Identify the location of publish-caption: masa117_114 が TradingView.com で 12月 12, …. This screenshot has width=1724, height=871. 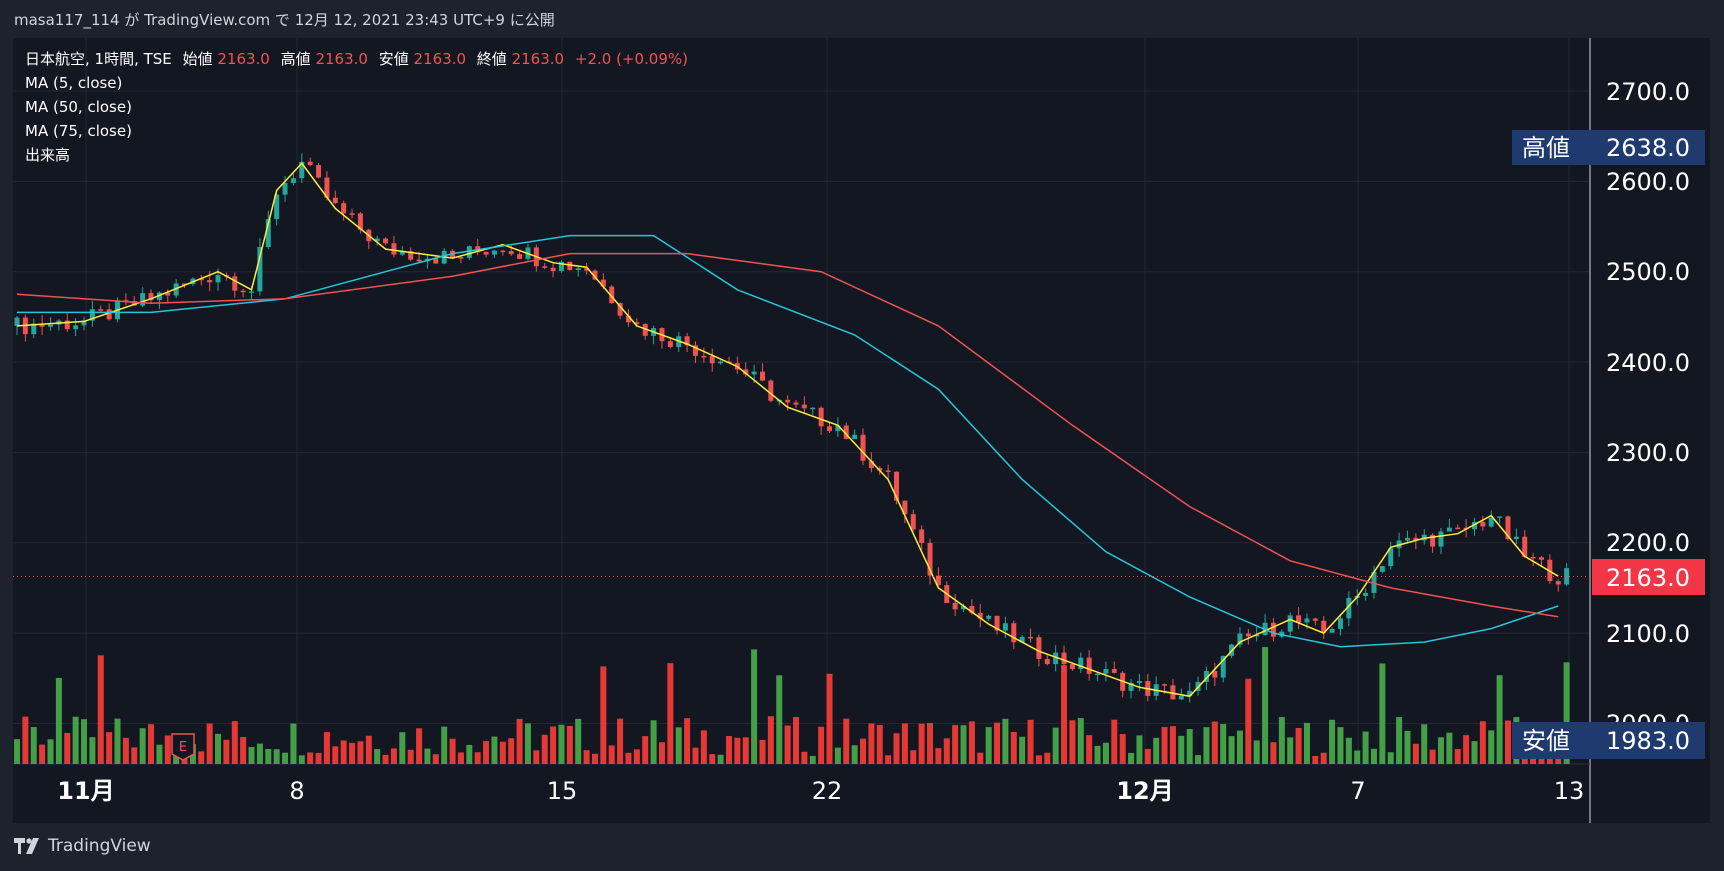
(284, 20).